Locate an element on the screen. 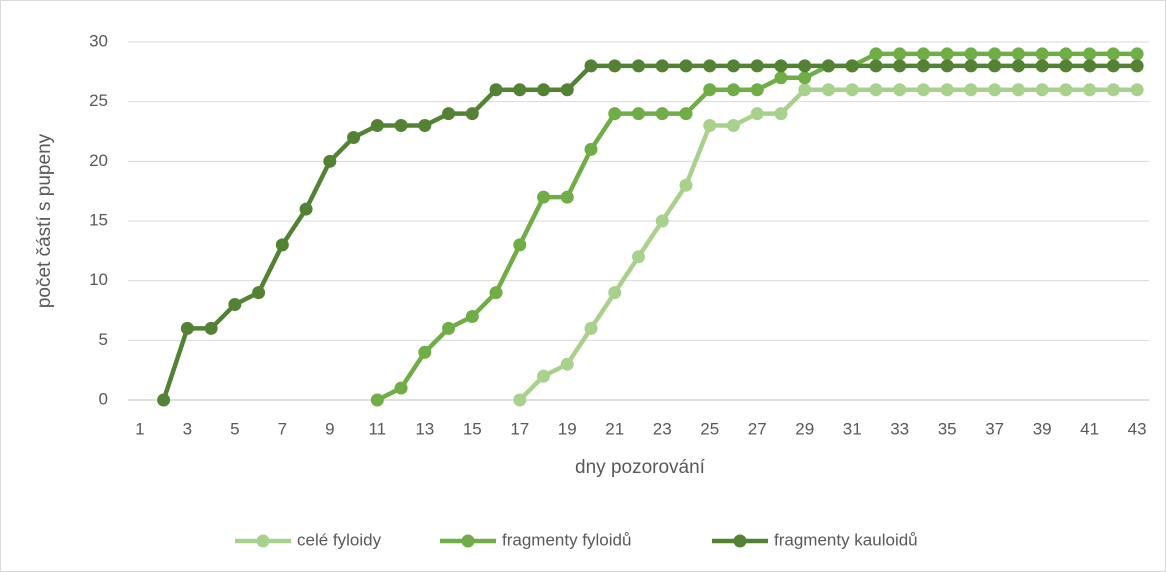  x-tick-label: 5 is located at coordinates (234, 428).